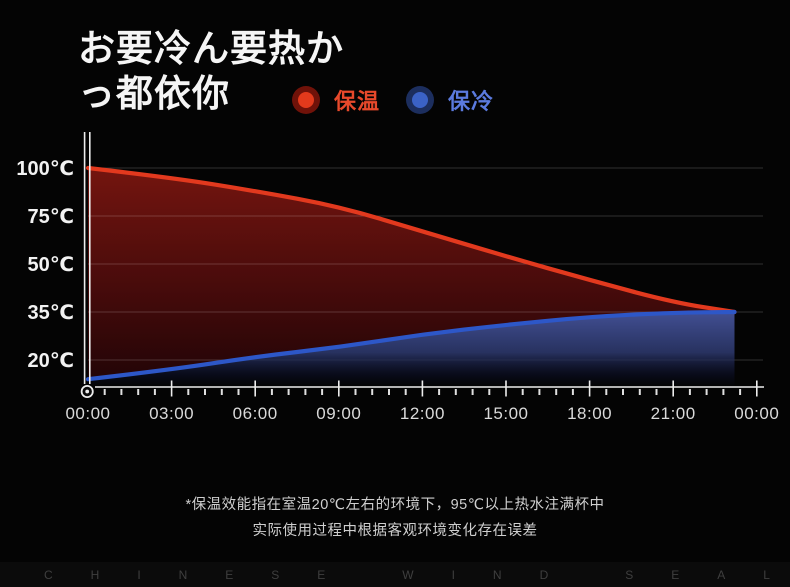 Image resolution: width=790 pixels, height=587 pixels. What do you see at coordinates (422, 413) in the screenshot?
I see `x-tick-label: 12:00` at bounding box center [422, 413].